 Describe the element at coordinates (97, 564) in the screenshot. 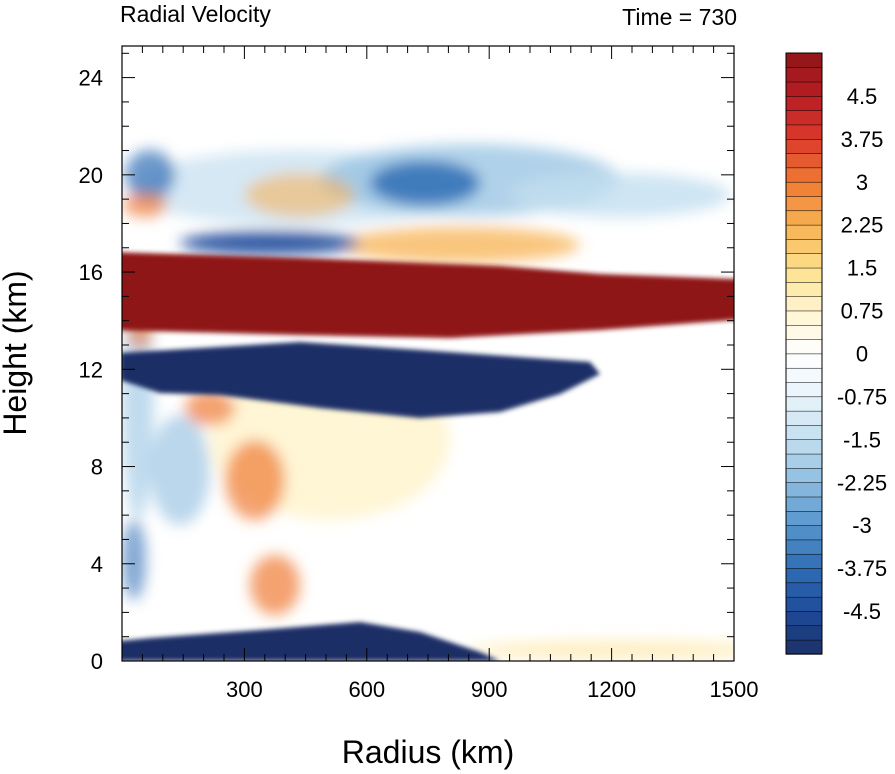

I see `y-tick-label: 4` at that location.